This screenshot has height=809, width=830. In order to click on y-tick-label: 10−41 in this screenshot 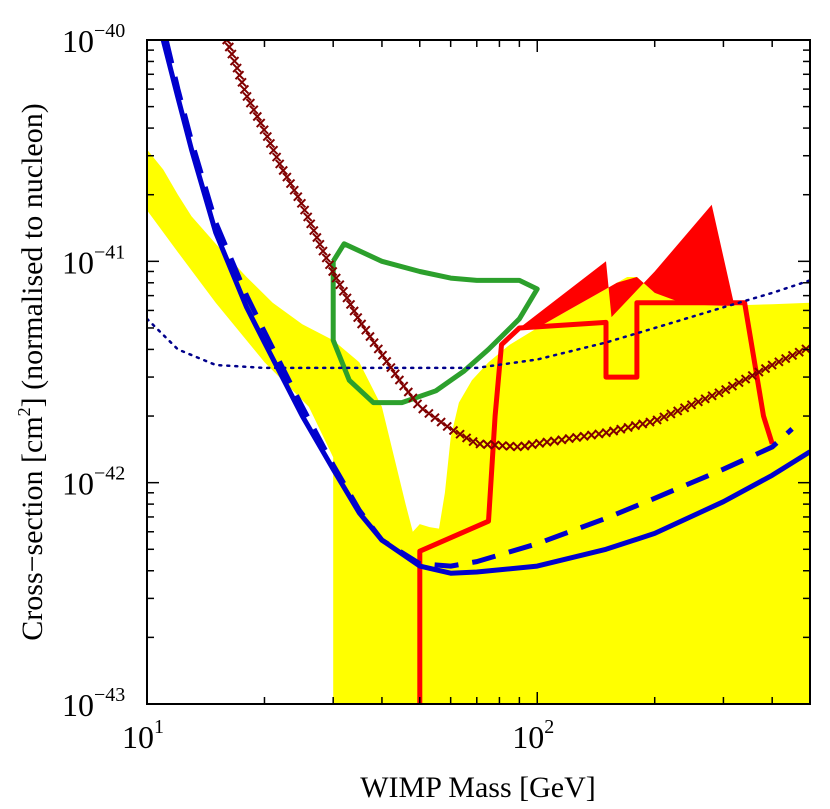, I will do `click(93, 260)`.